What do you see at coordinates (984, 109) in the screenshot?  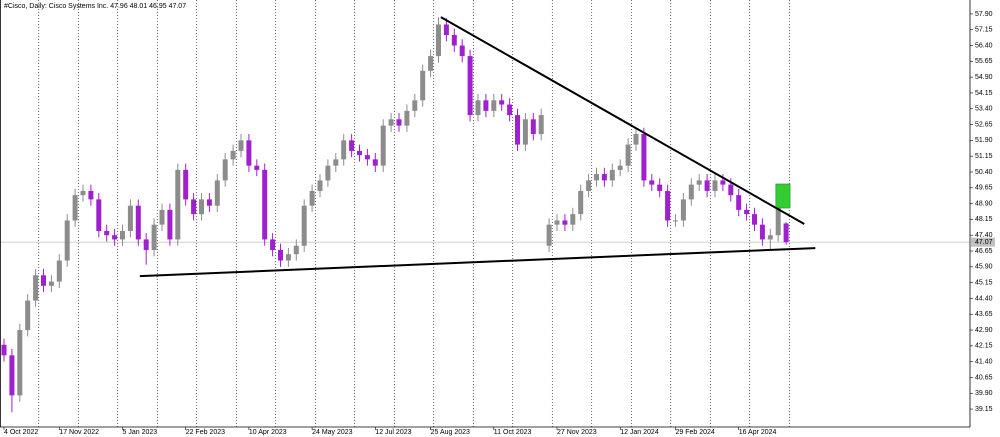 I see `y-tick-label: 53.40` at bounding box center [984, 109].